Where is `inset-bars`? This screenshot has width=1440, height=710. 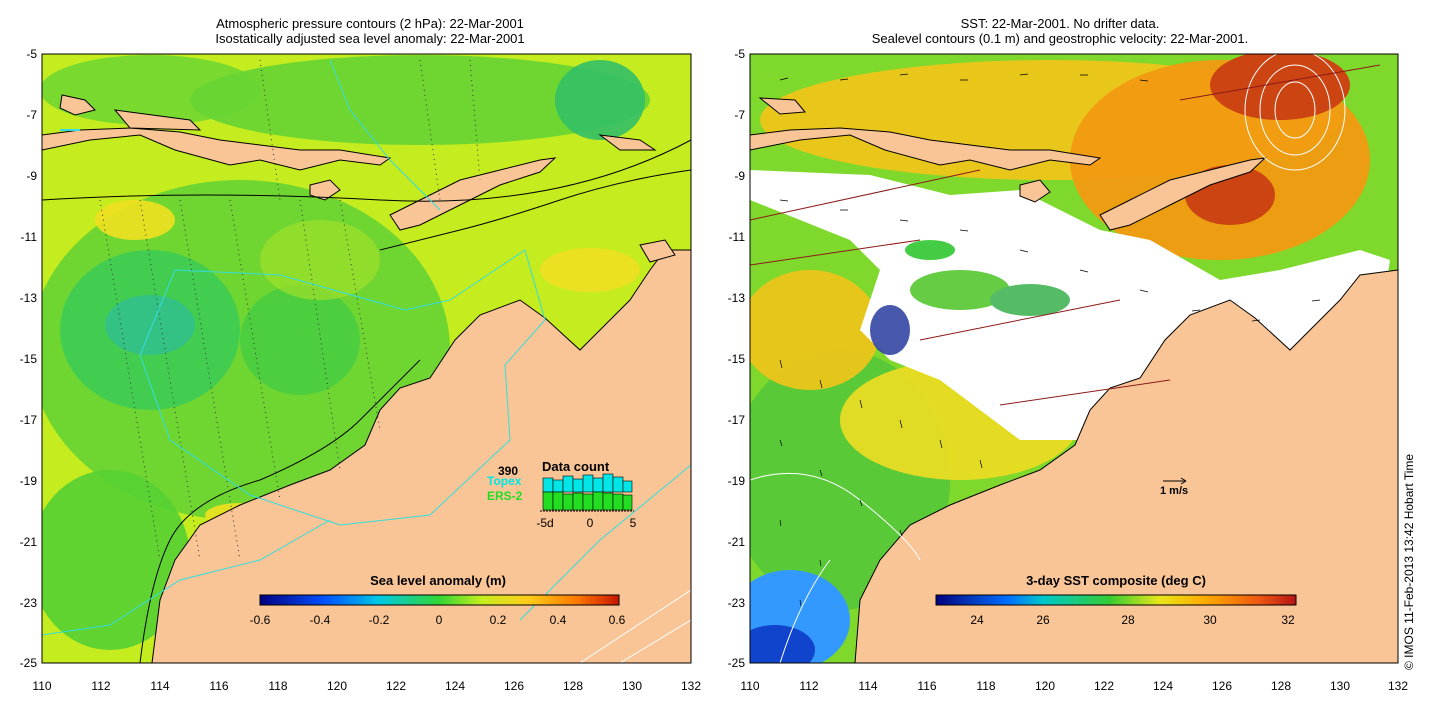 inset-bars is located at coordinates (587, 492).